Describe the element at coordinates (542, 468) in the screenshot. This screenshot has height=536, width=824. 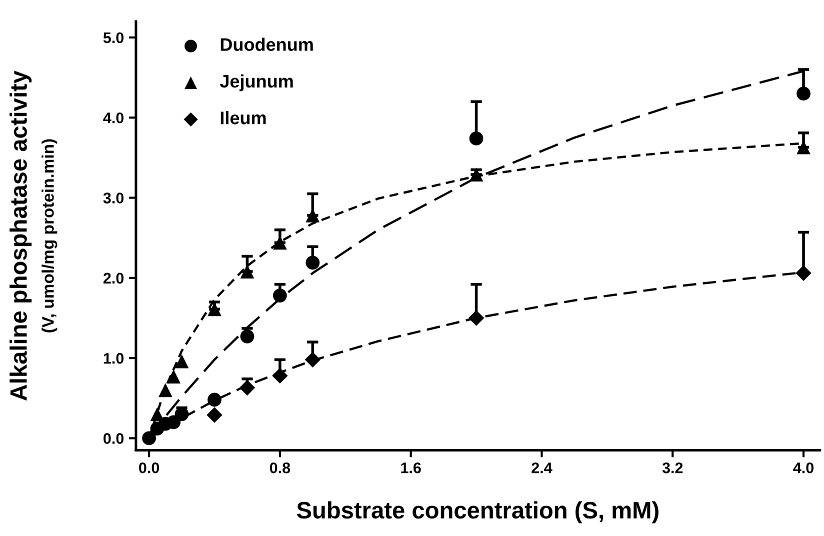
I see `x-tick-label: 2.4` at that location.